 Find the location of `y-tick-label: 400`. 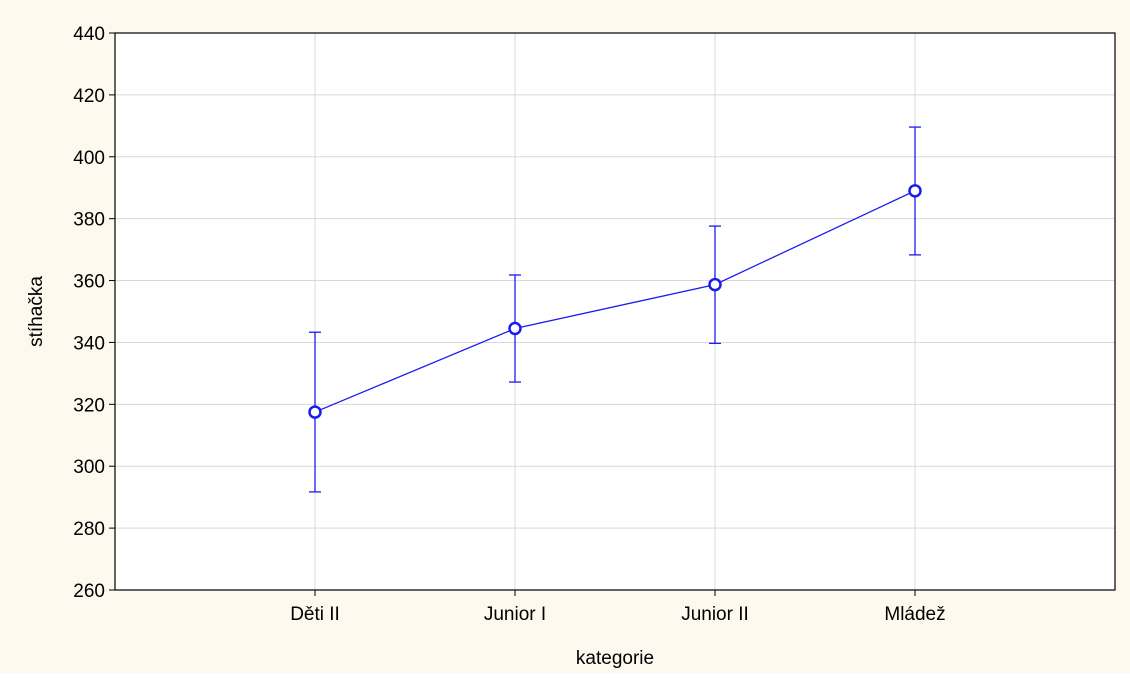

y-tick-label: 400 is located at coordinates (89, 158).